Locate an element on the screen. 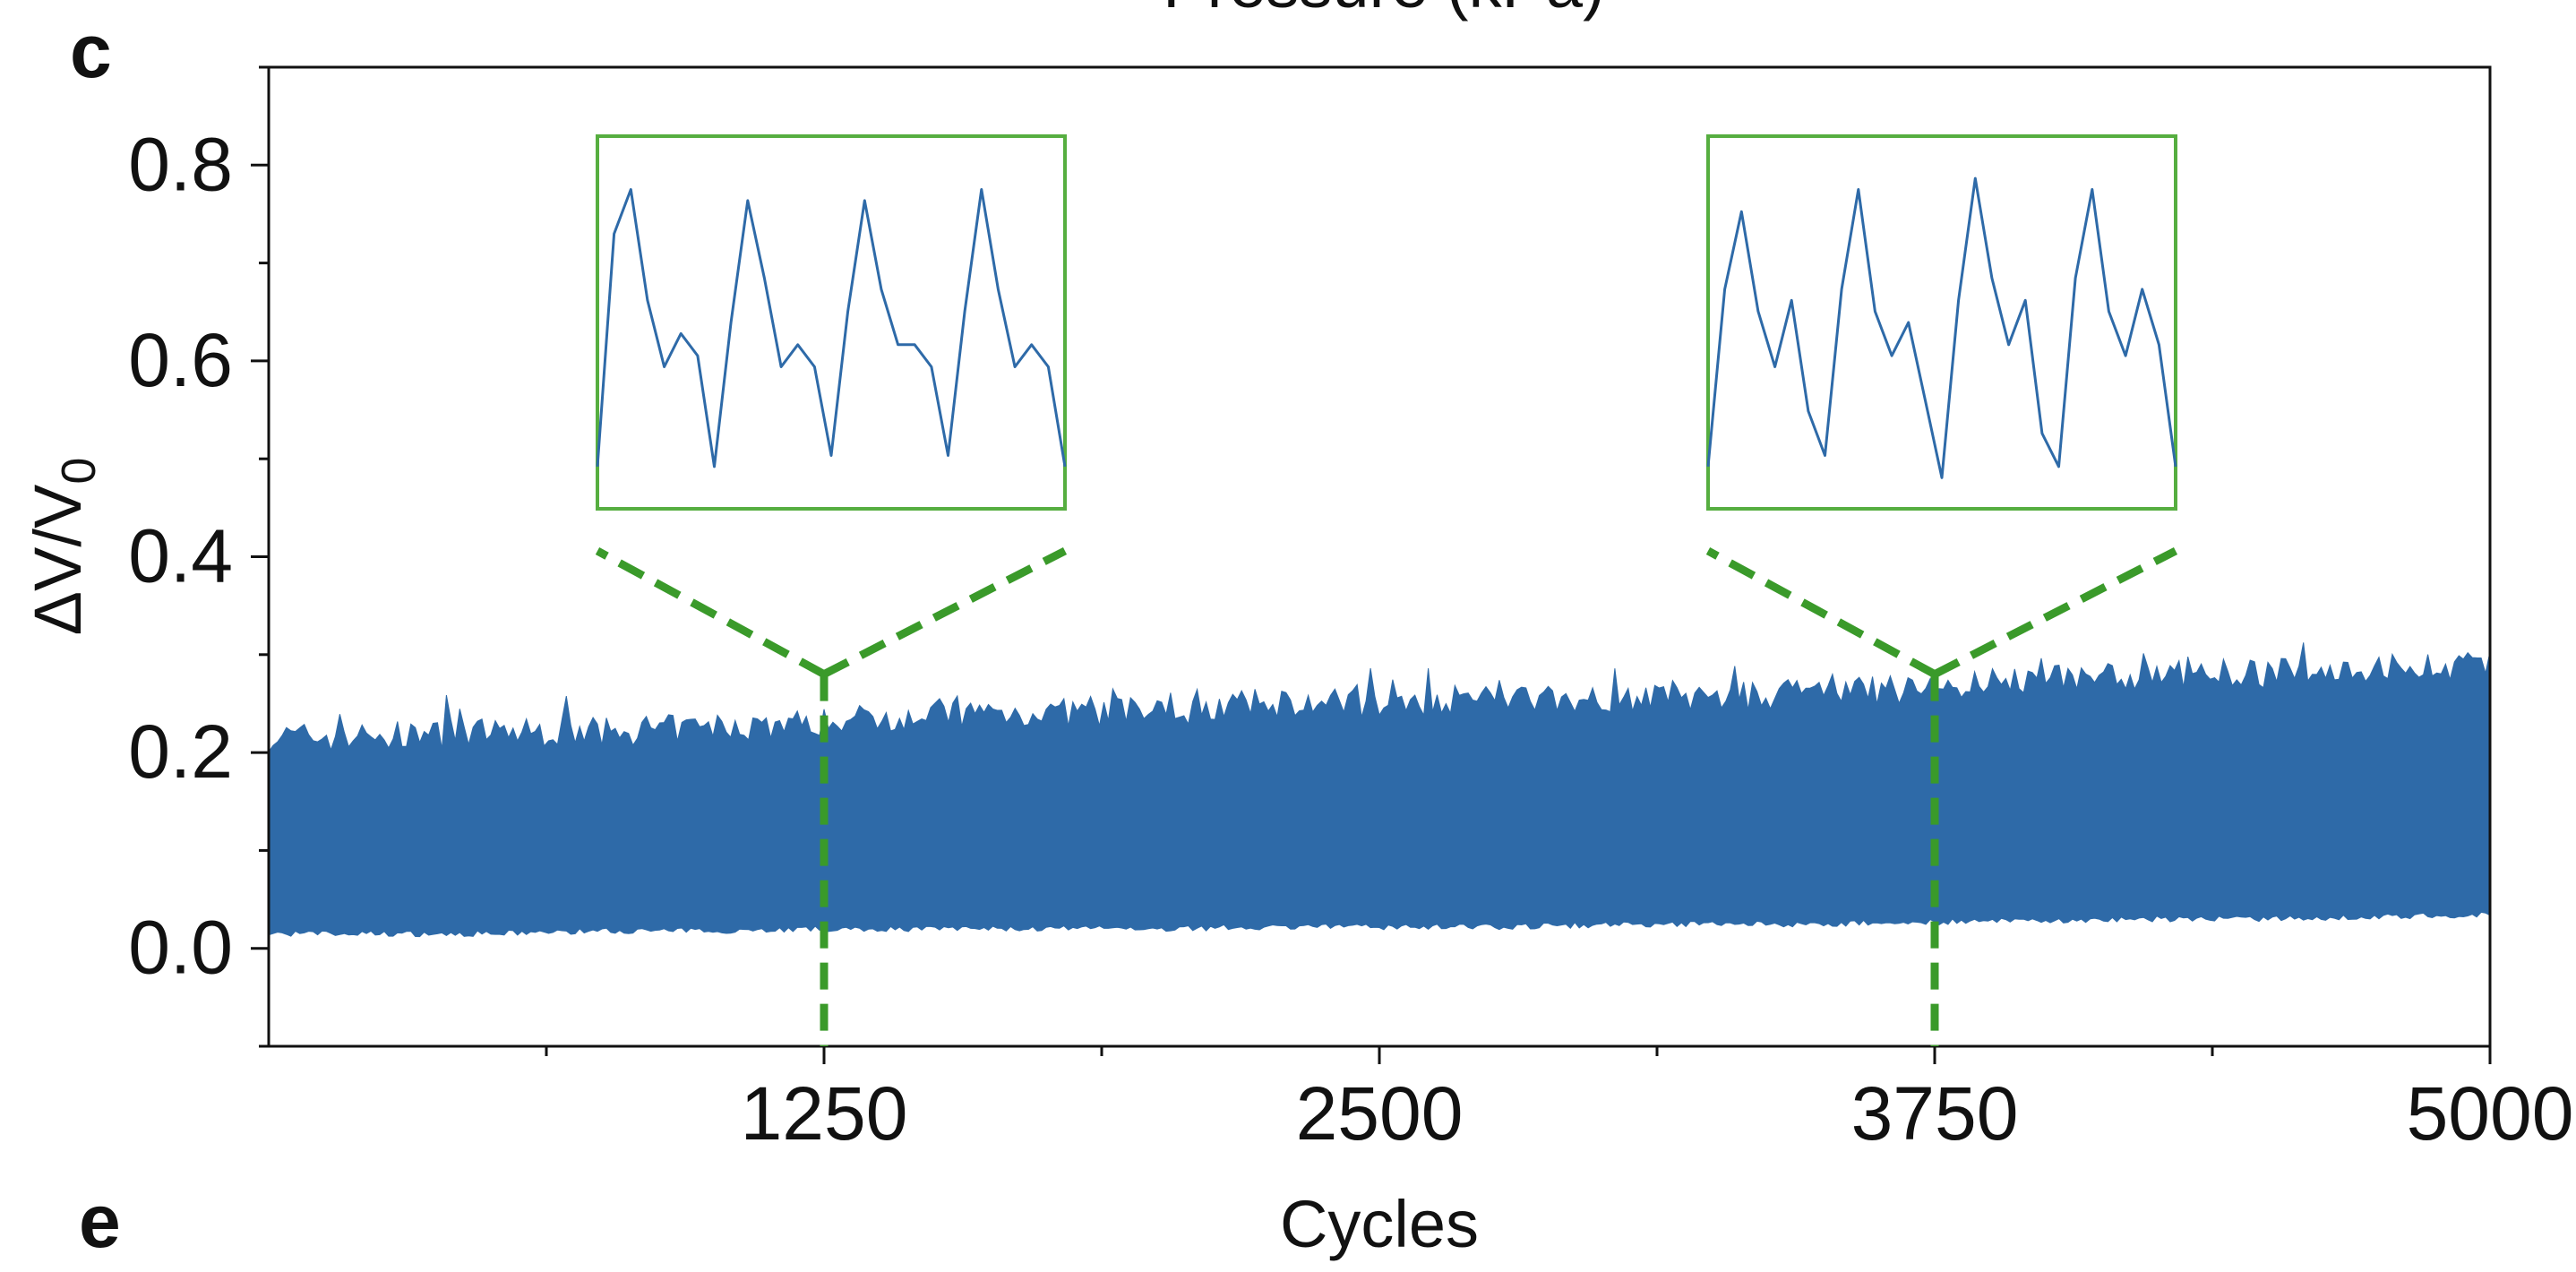  x-tick-label: 5000 is located at coordinates (2490, 1113).